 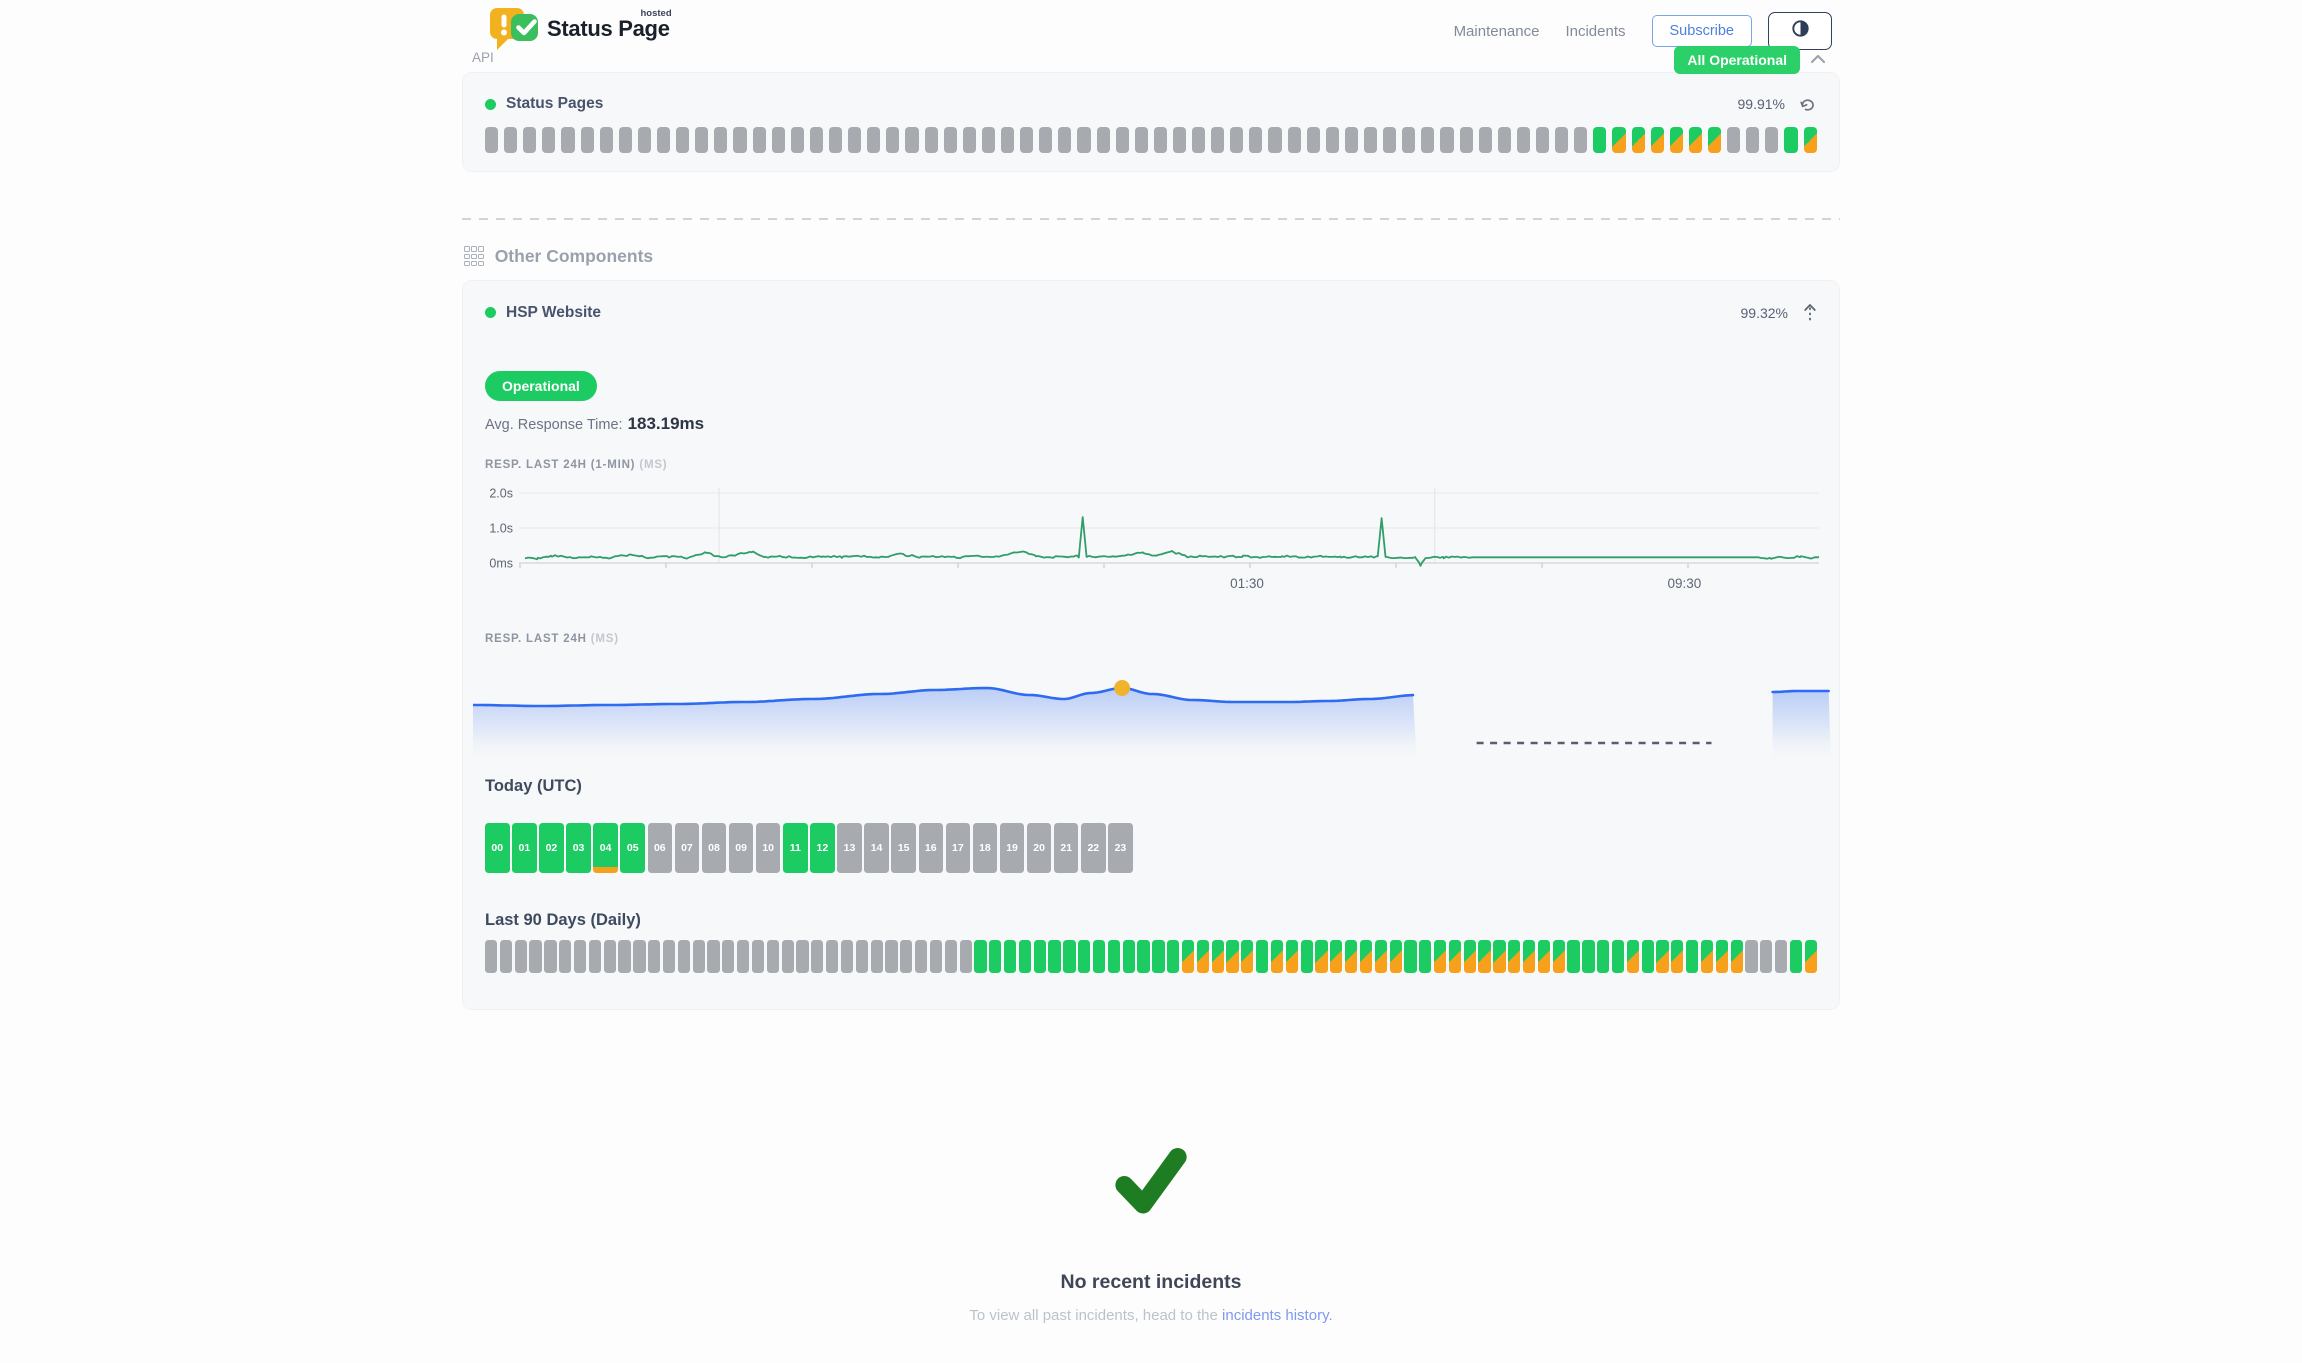 What do you see at coordinates (958, 847) in the screenshot?
I see `hour-box: 17` at bounding box center [958, 847].